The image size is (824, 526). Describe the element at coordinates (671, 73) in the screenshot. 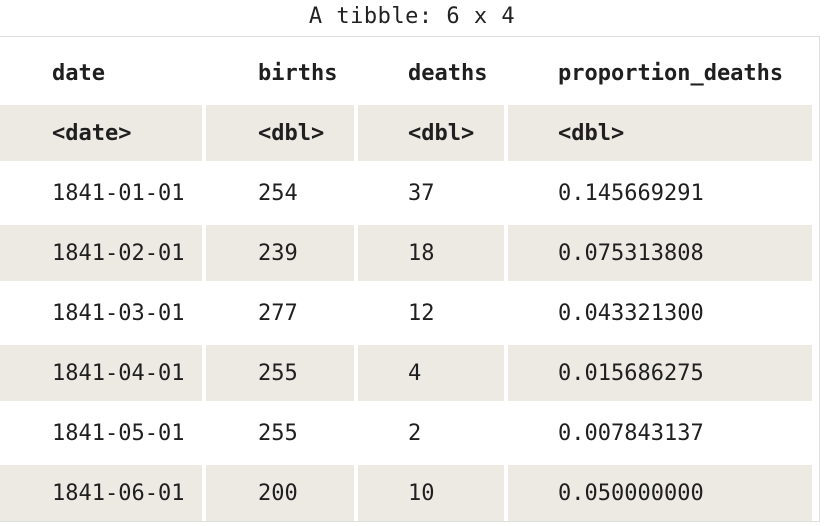

I see `column-header-proportion-deaths: proportion_deaths` at that location.